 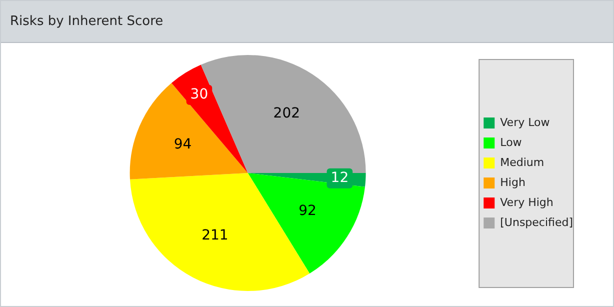 What do you see at coordinates (183, 144) in the screenshot?
I see `data-label: 94` at bounding box center [183, 144].